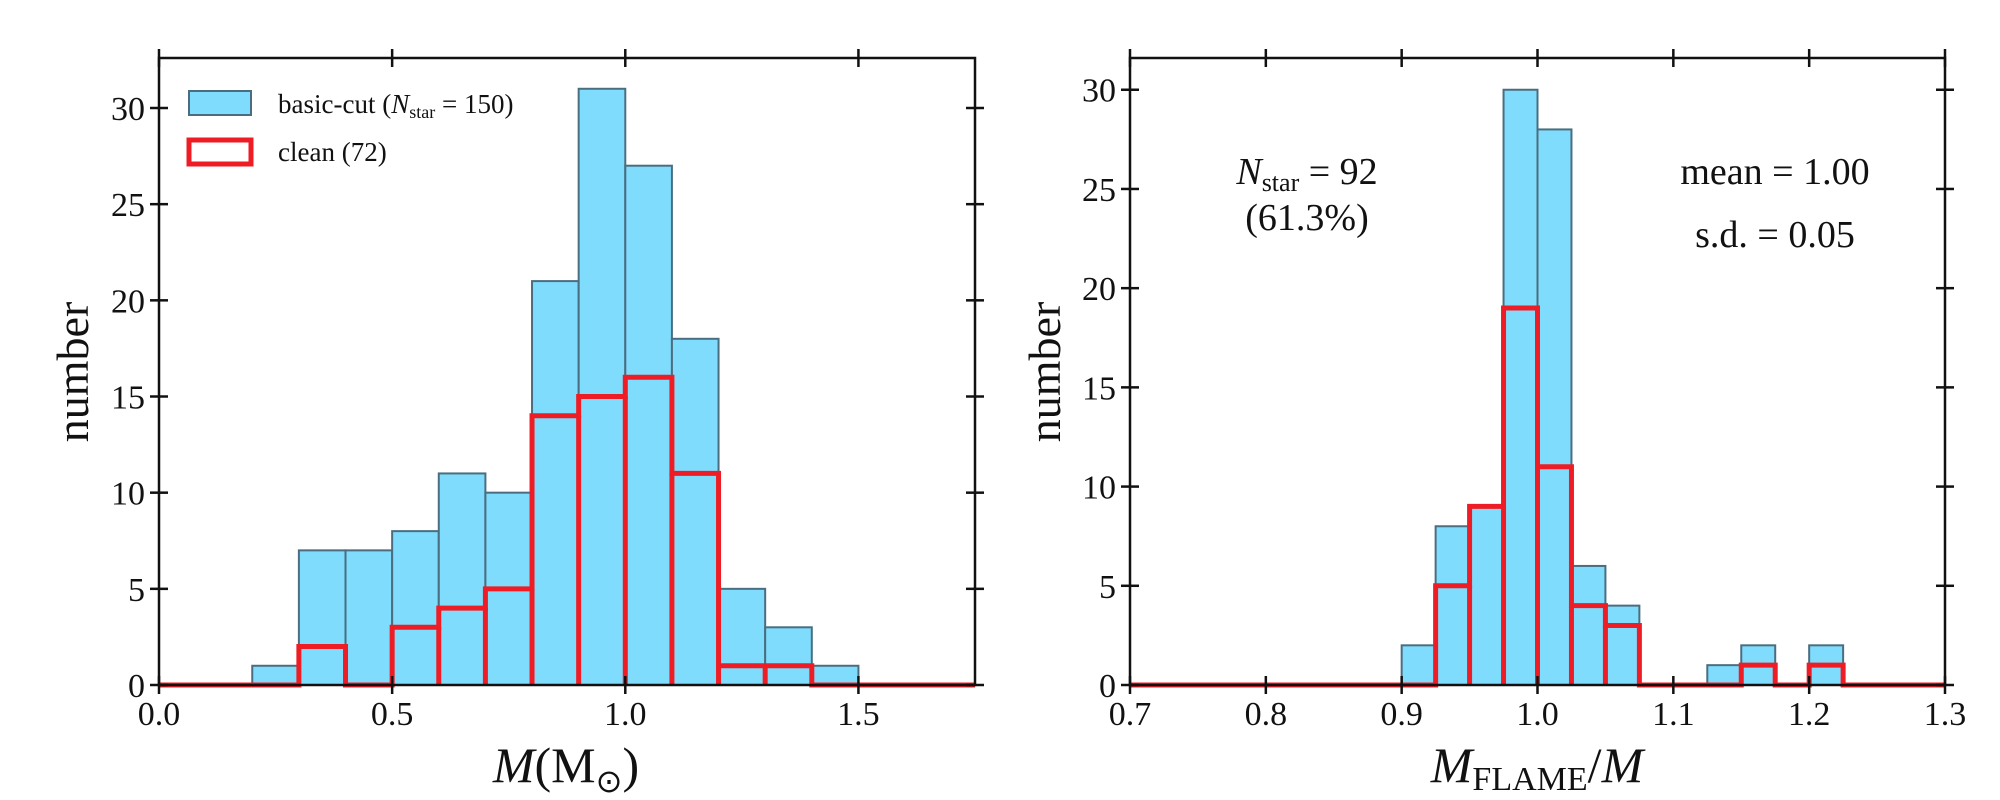 The width and height of the screenshot is (2000, 800). Describe the element at coordinates (509, 714) in the screenshot. I see `left-x-tick-labels: 0.0 0.5 1.0 1.5` at that location.